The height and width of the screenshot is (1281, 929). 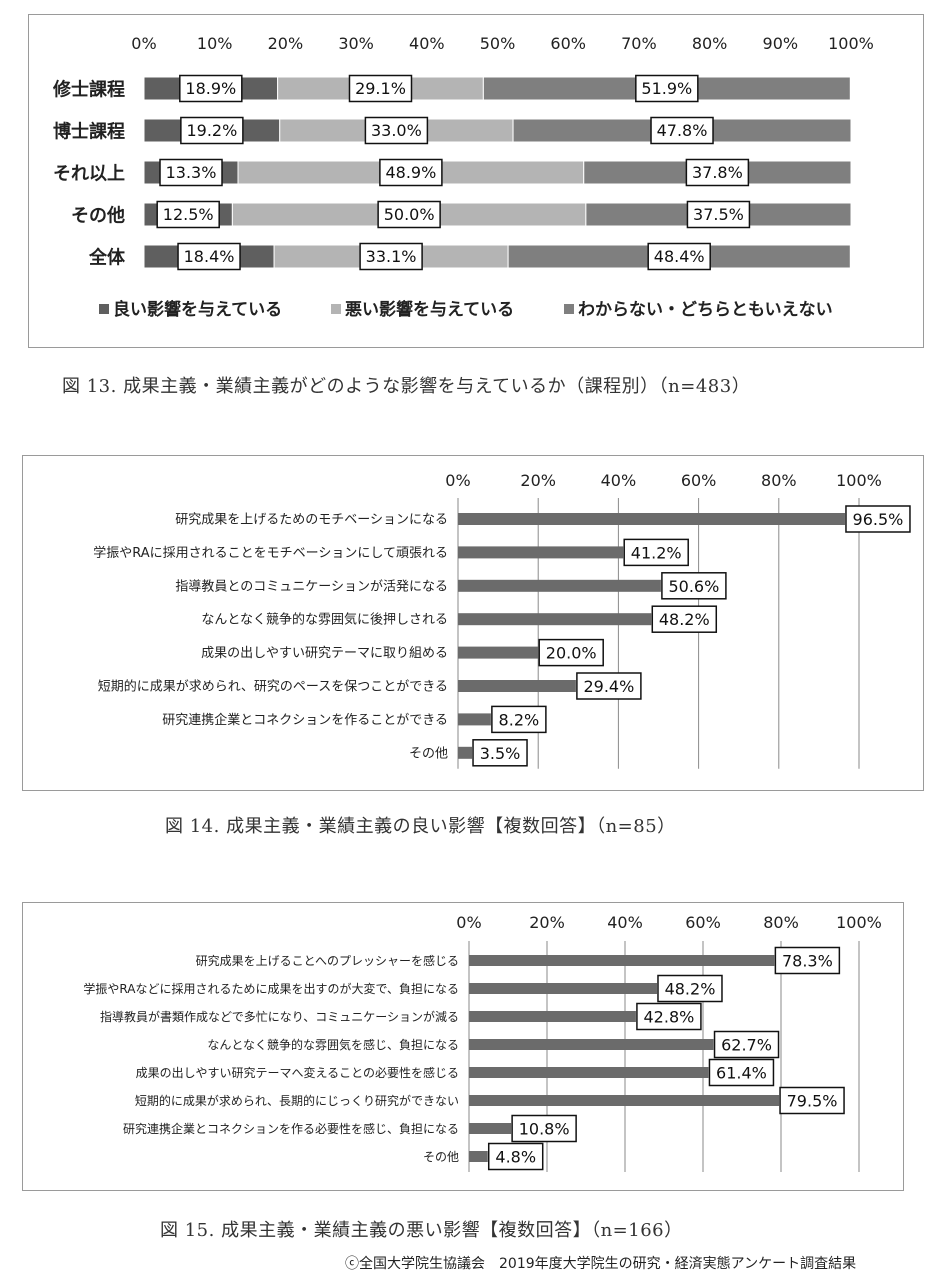 I want to click on data-label: 48.4%, so click(x=679, y=256).